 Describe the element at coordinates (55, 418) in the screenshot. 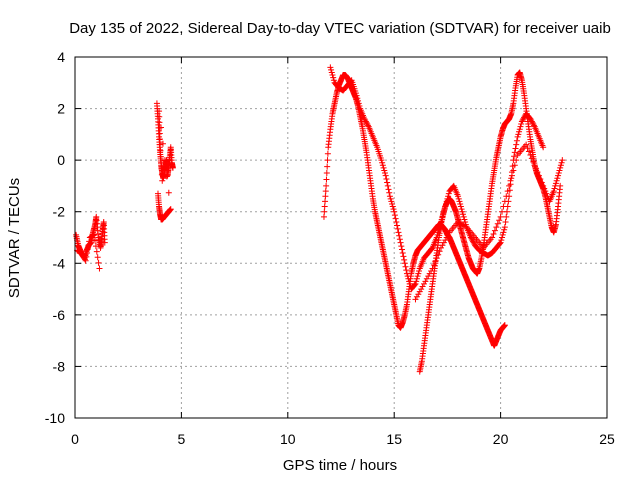

I see `y-tick-label: -10` at that location.